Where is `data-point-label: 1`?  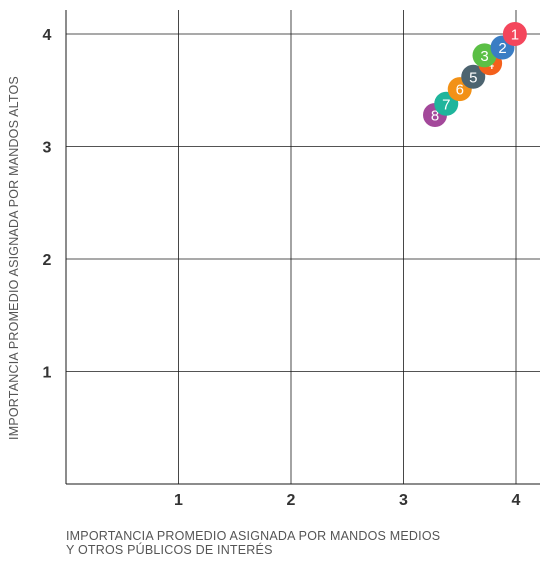 data-point-label: 1 is located at coordinates (515, 35).